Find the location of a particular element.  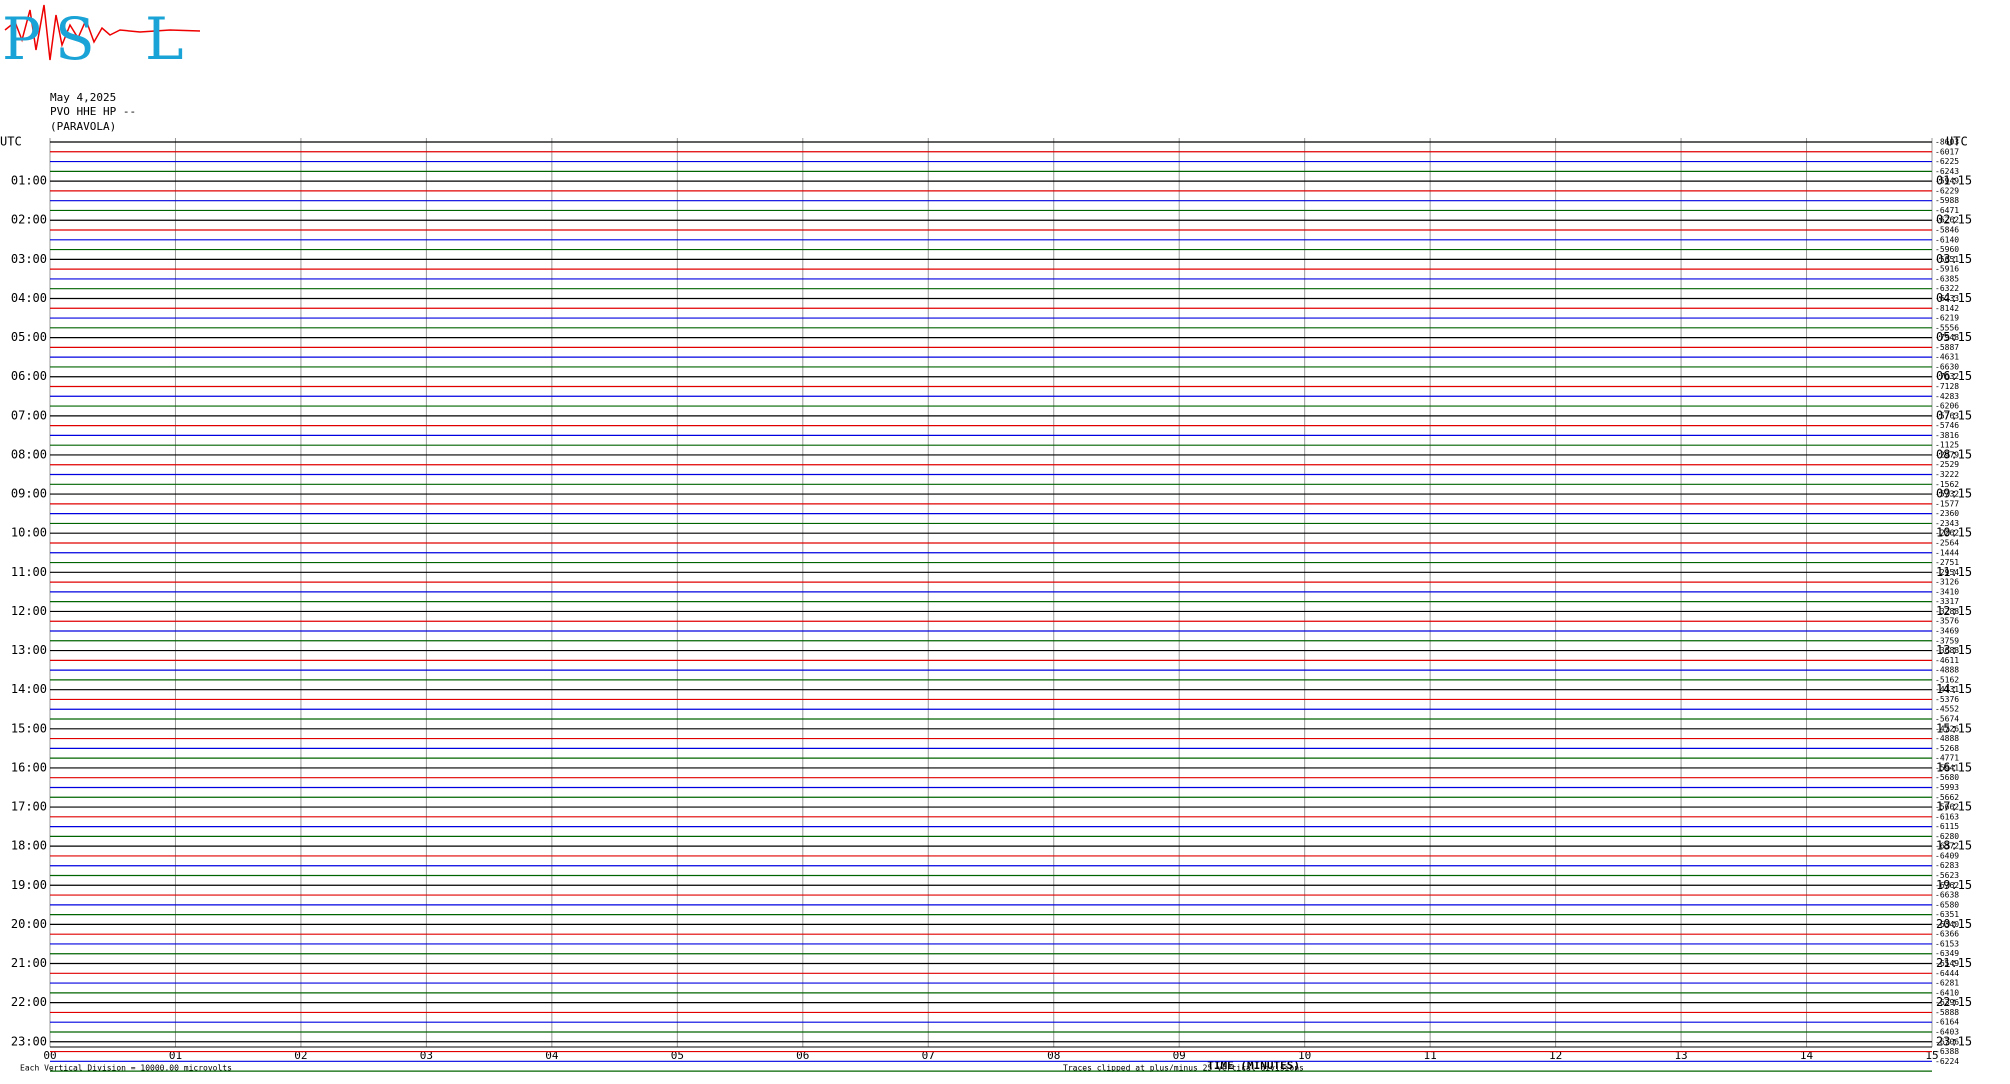

trace-offset: -4631 is located at coordinates (1947, 357).